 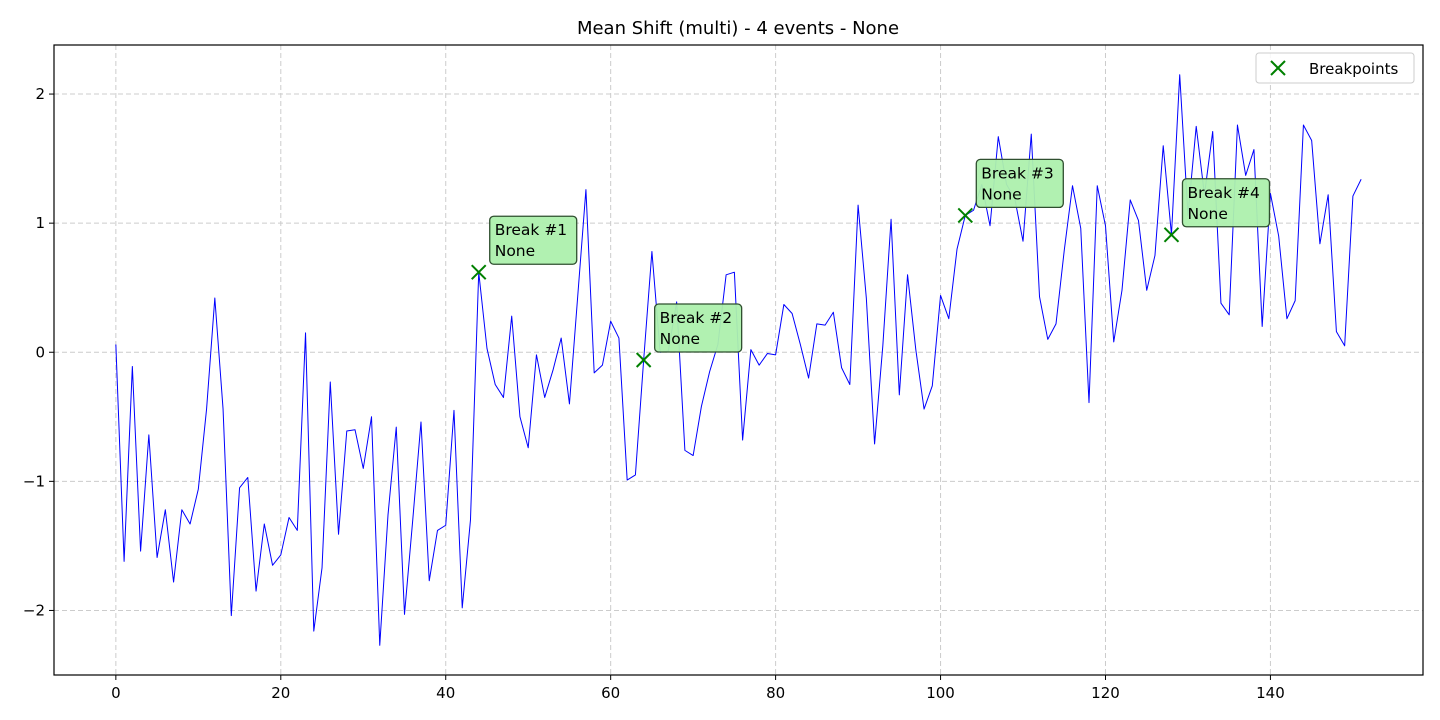 What do you see at coordinates (531, 230) in the screenshot?
I see `annotation-title: Break #1` at bounding box center [531, 230].